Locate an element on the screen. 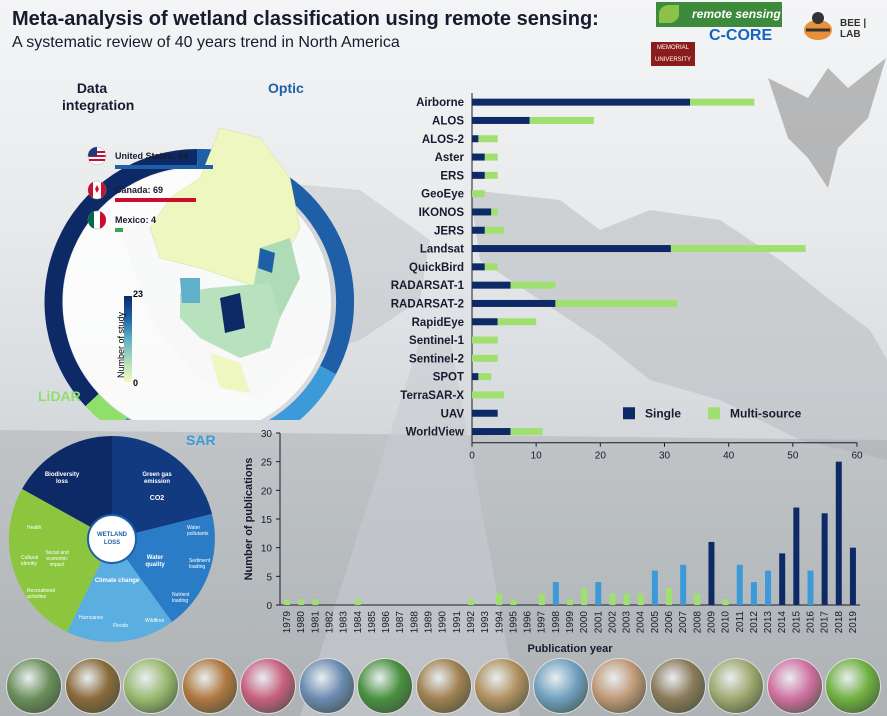 This screenshot has height=716, width=887. year-y-tick-label: 20 is located at coordinates (267, 491).